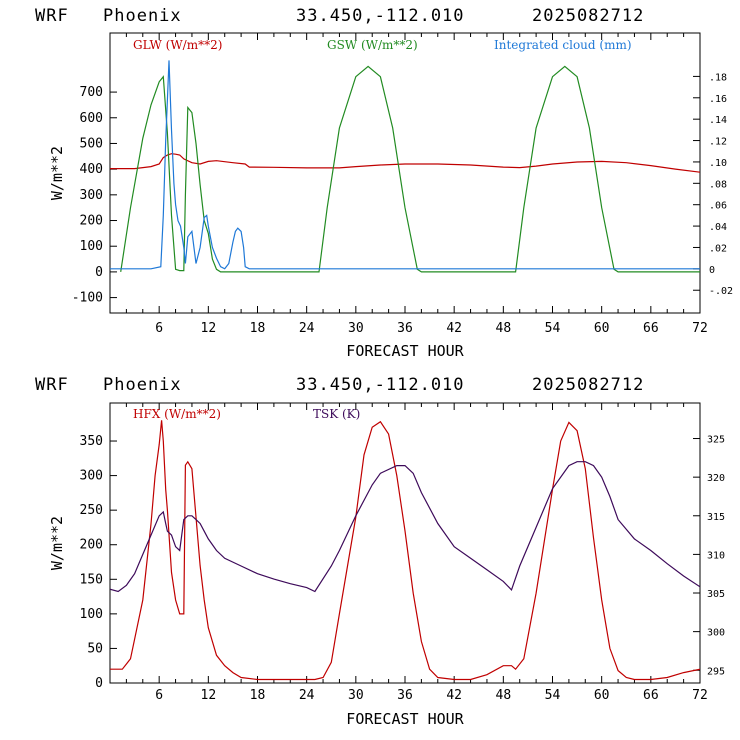 This screenshot has height=740, width=740. I want to click on y-tick-label: 150, so click(91, 579).